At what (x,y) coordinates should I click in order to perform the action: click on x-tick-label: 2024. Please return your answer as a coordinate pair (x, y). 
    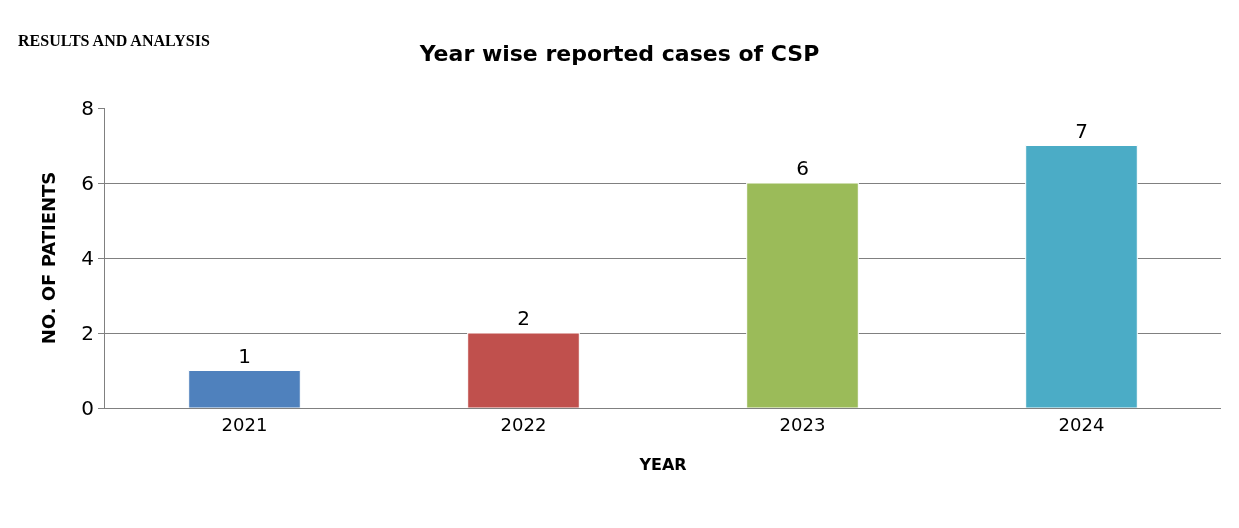
    Looking at the image, I should click on (1081, 424).